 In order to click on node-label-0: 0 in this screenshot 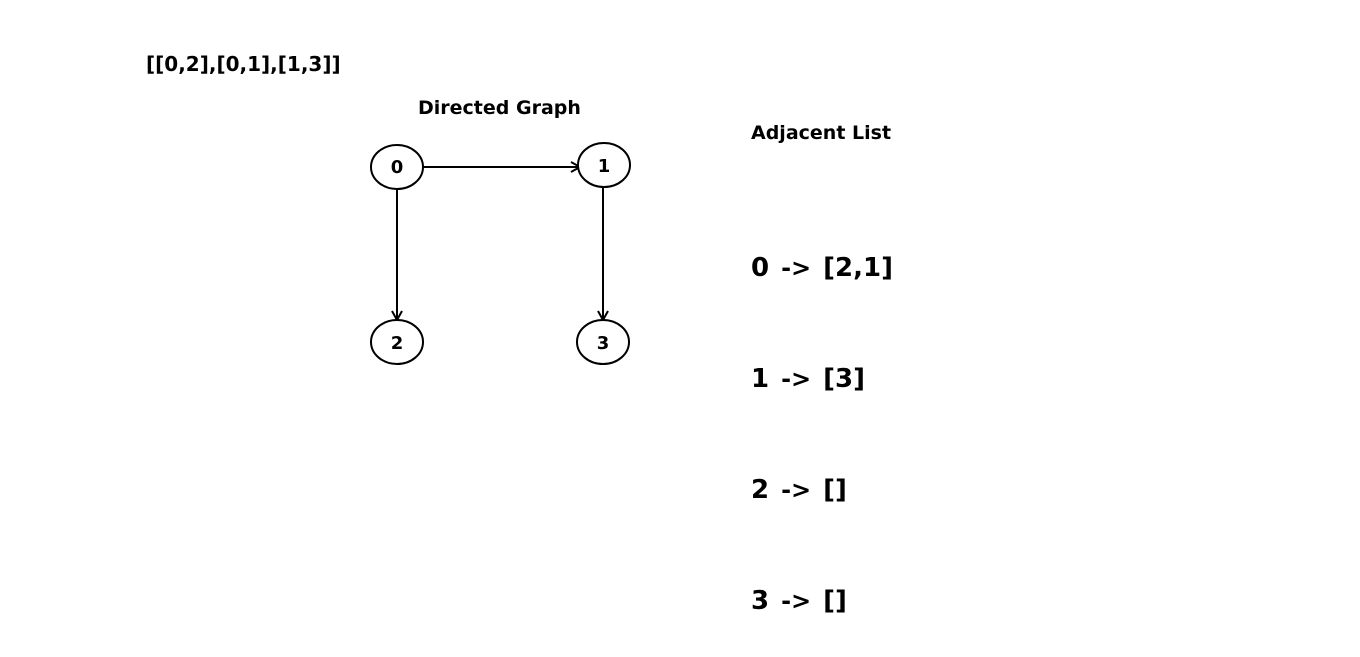, I will do `click(397, 167)`.